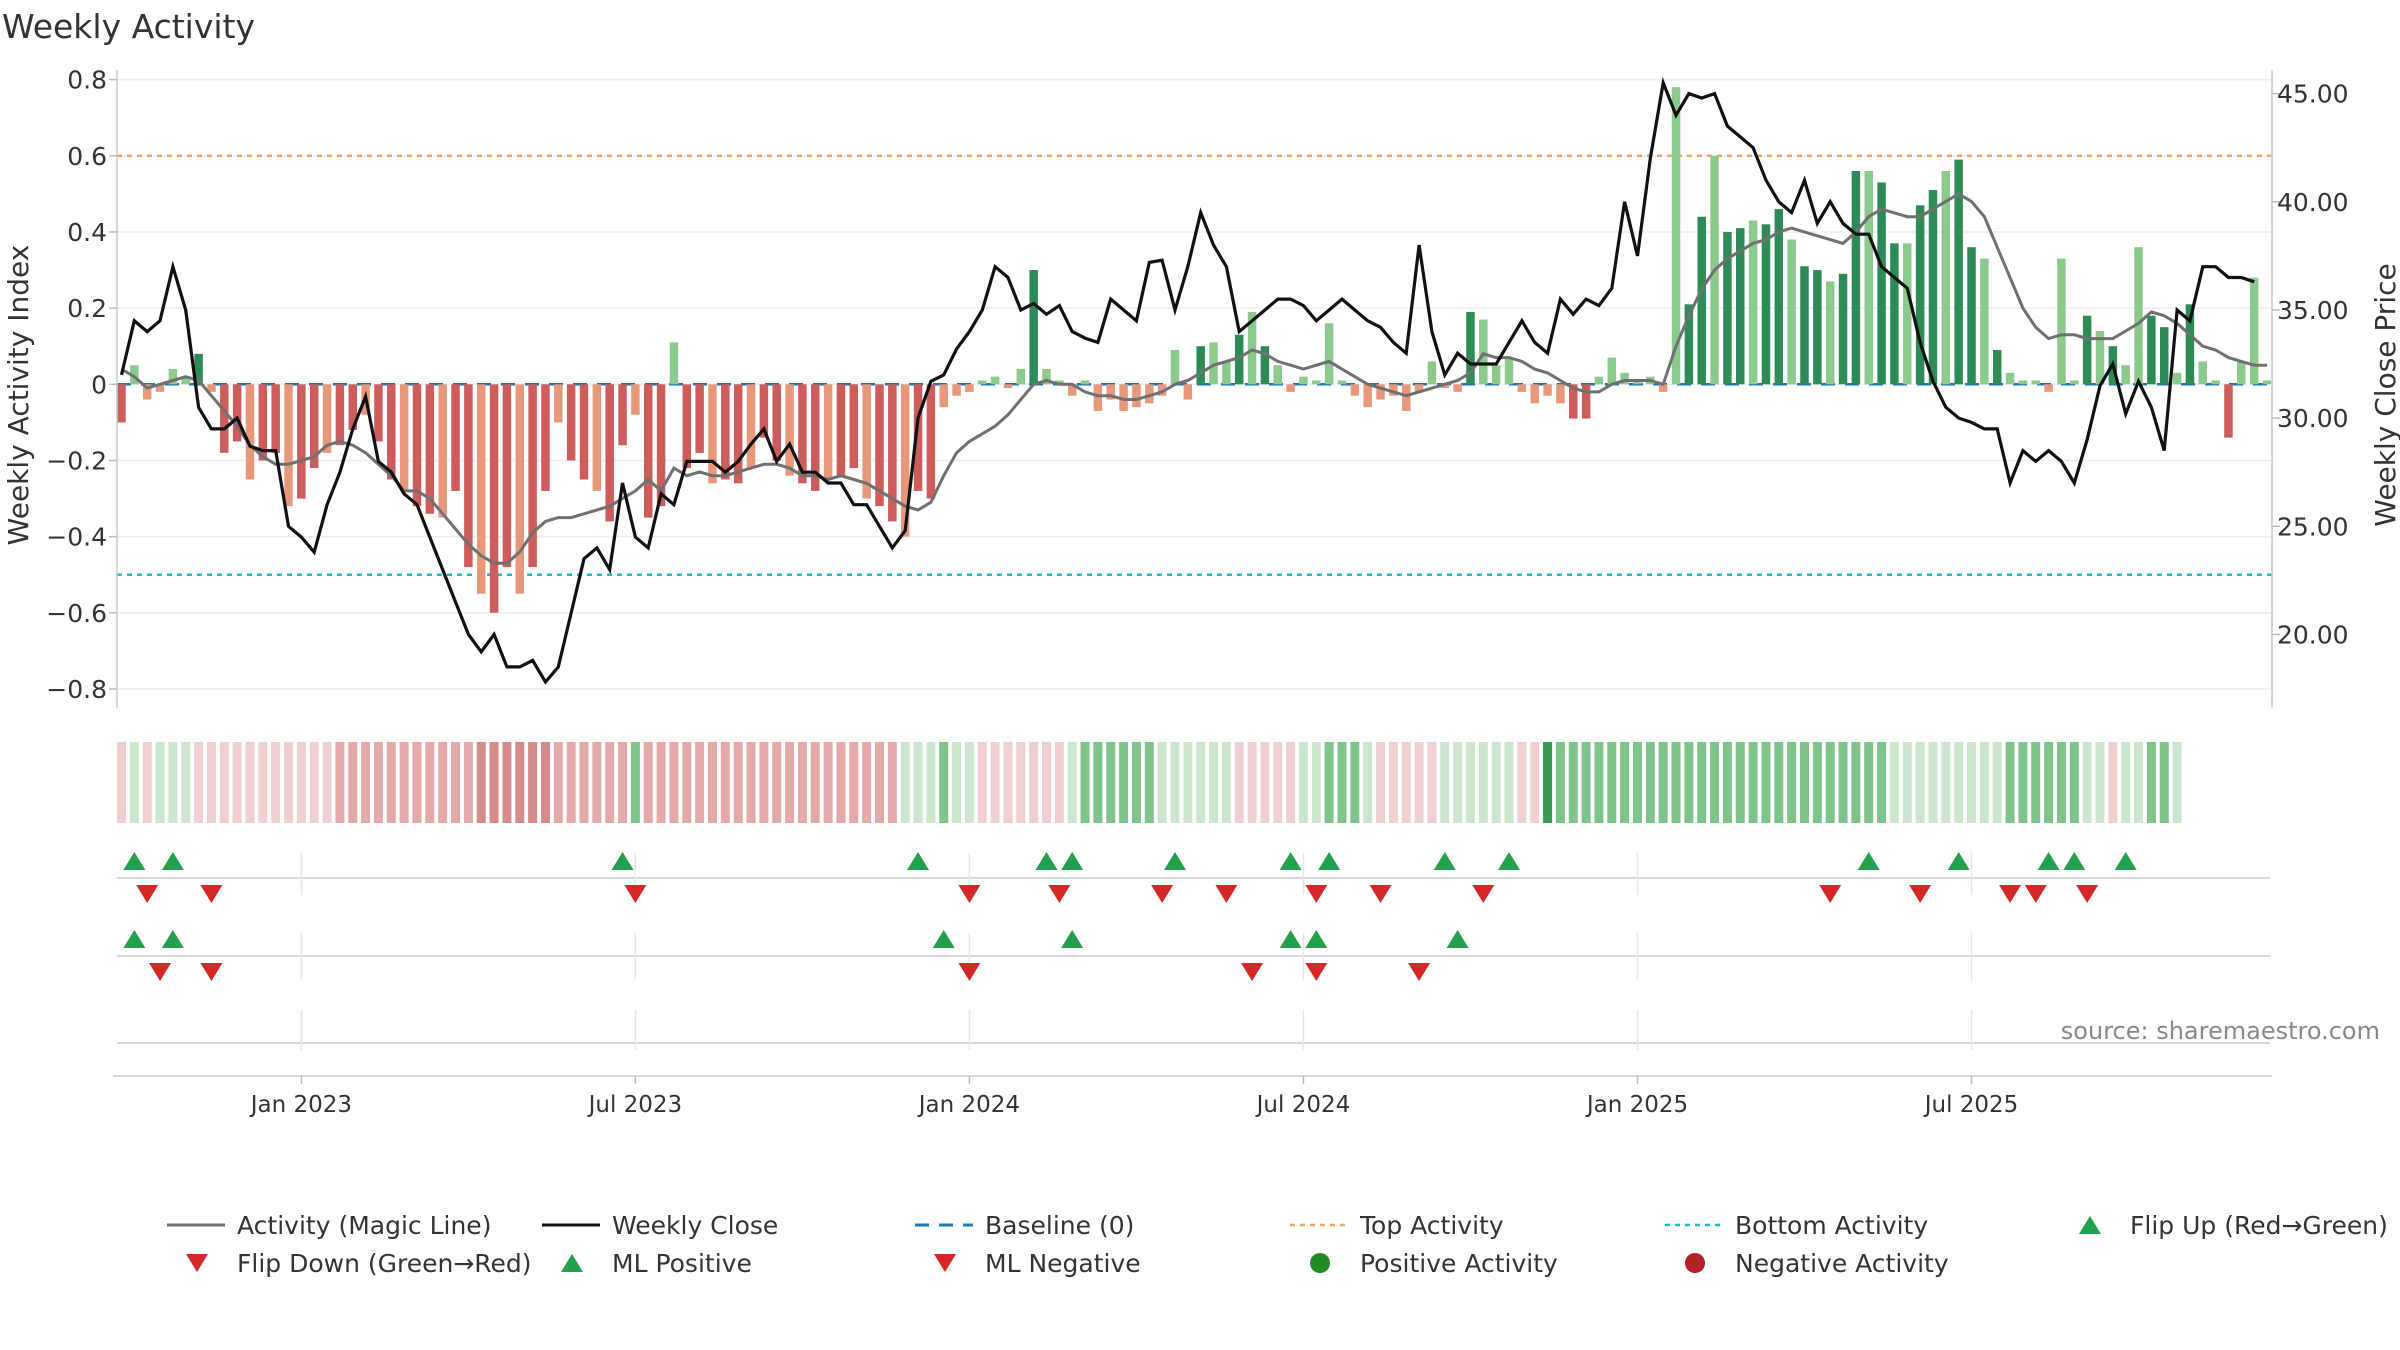 The width and height of the screenshot is (2400, 1350). Describe the element at coordinates (87, 308) in the screenshot. I see `left-tick-label-3: 0.2` at that location.